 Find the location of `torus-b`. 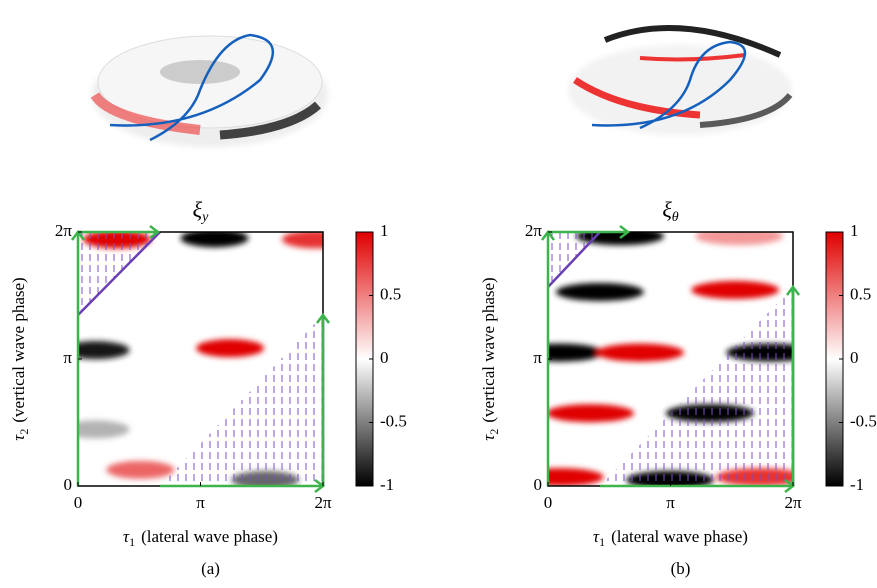

torus-b is located at coordinates (680, 80).